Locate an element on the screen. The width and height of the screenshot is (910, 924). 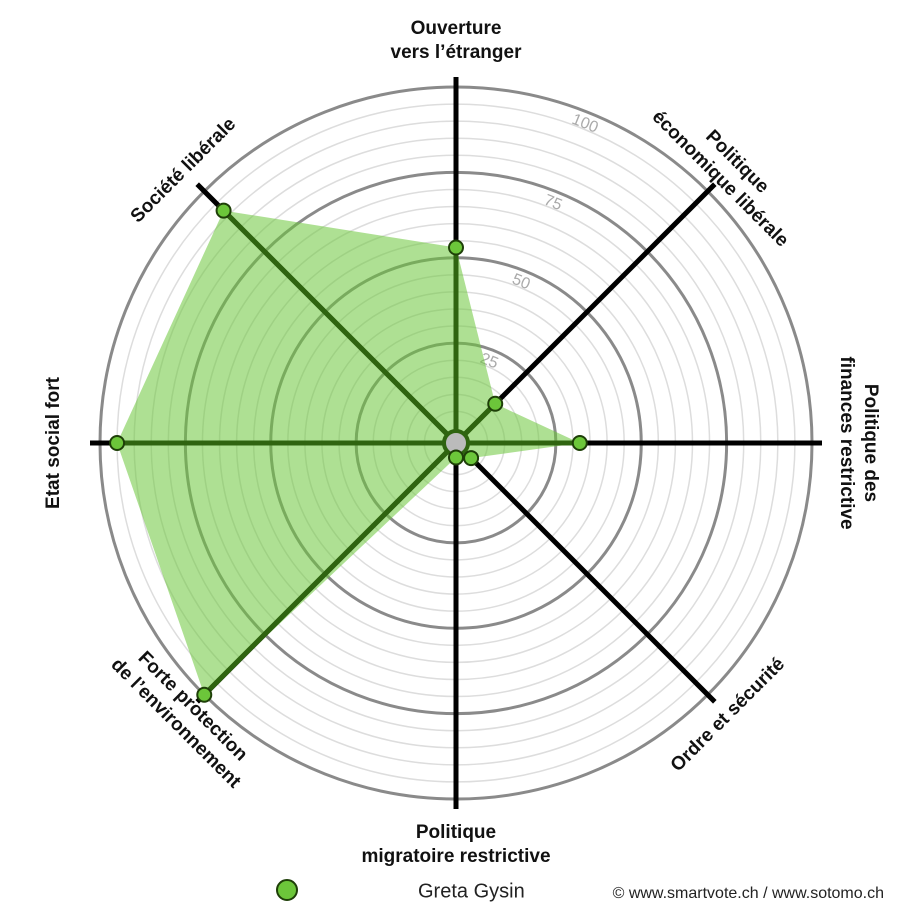
category-label: Politique migratoire restrictive is located at coordinates (455, 844).